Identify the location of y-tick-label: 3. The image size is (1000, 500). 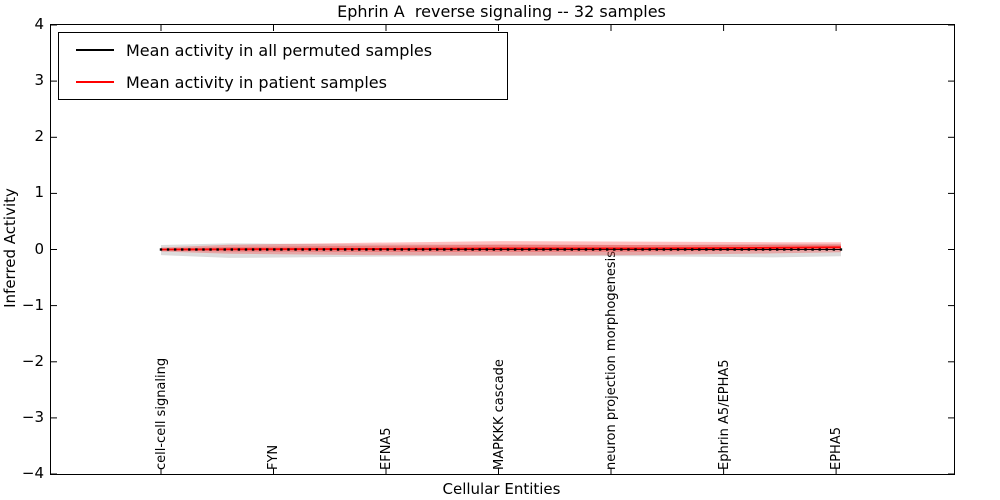
(39, 80).